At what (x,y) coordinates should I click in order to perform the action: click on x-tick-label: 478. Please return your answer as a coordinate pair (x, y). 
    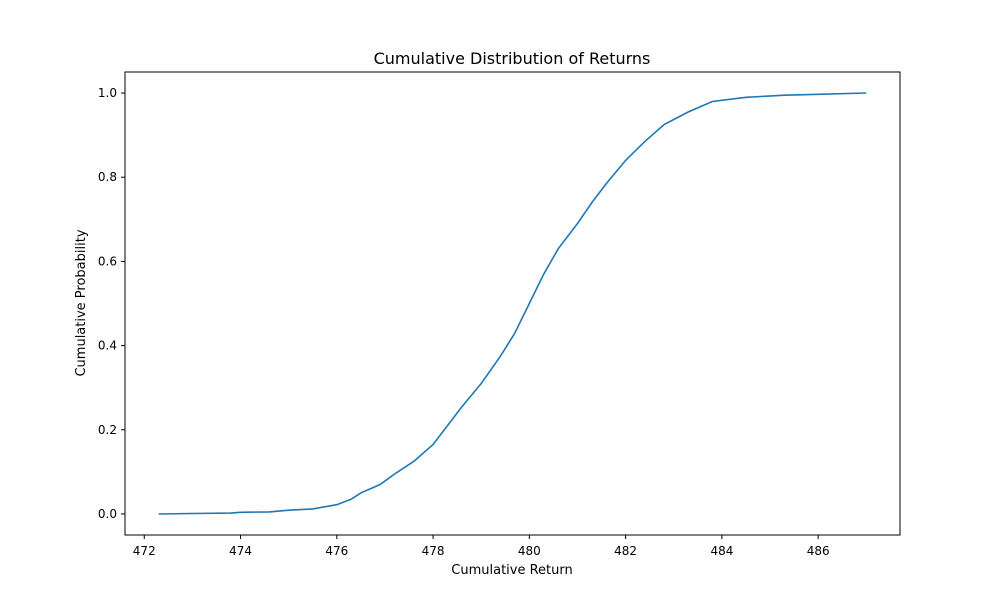
    Looking at the image, I should click on (433, 551).